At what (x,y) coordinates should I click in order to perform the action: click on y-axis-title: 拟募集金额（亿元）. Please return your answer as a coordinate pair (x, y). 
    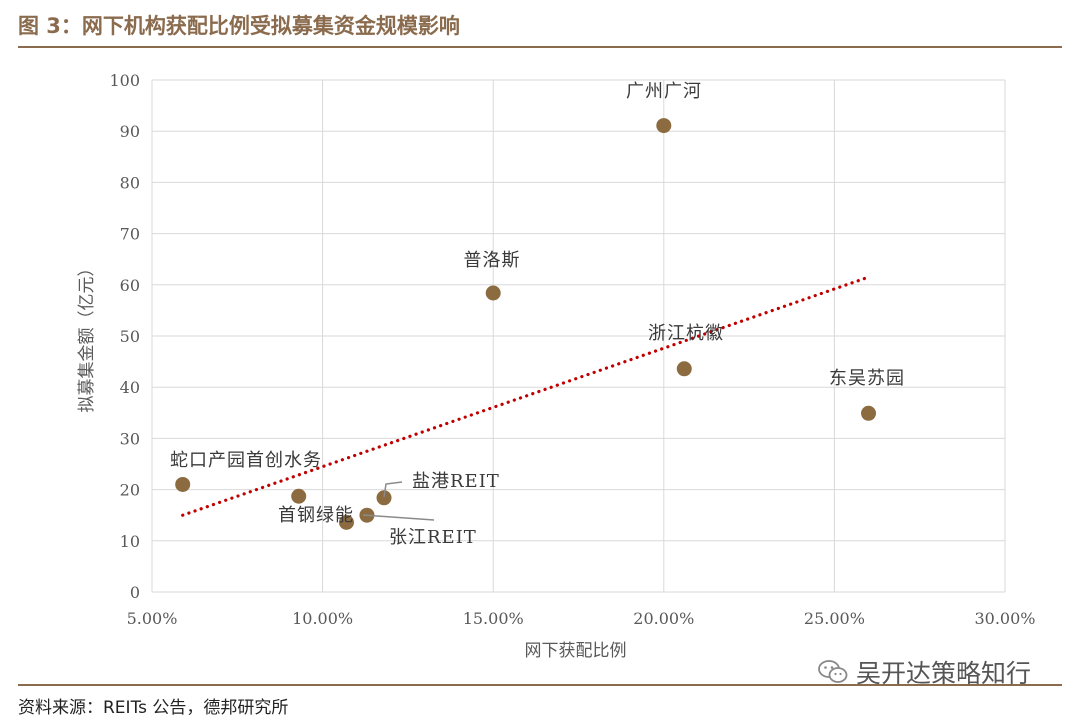
    Looking at the image, I should click on (87, 336).